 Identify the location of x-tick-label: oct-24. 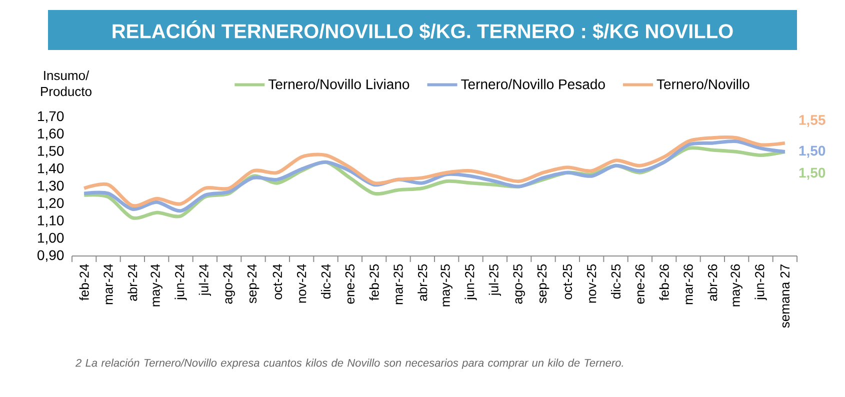
(277, 282).